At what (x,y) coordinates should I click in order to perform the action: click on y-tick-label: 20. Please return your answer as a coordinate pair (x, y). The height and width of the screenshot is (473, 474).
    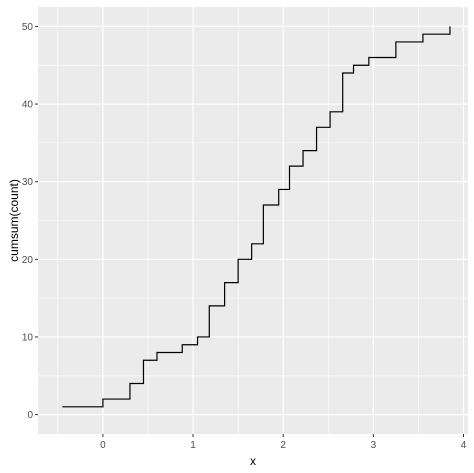
    Looking at the image, I should click on (28, 260).